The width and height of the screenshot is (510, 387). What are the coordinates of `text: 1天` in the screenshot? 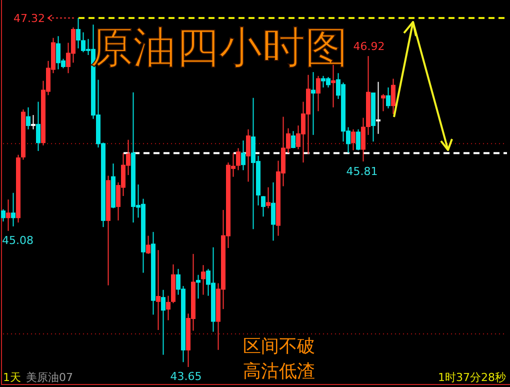 It's located at (12, 377).